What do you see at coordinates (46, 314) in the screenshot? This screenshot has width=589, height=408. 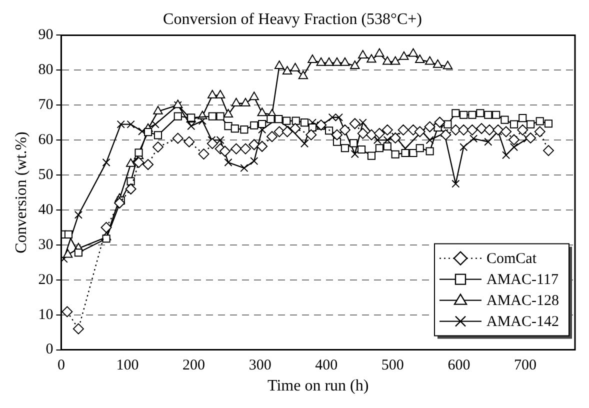 I see `y-tick-label: 10` at bounding box center [46, 314].